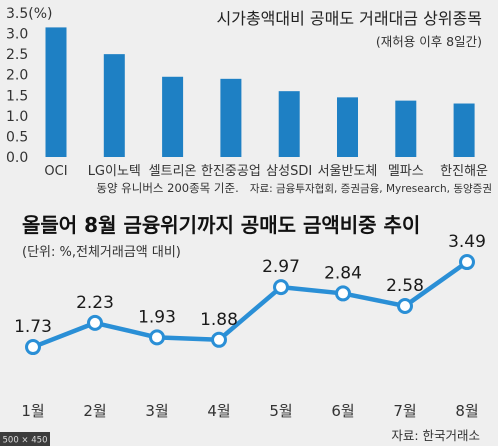  Describe the element at coordinates (231, 171) in the screenshot. I see `category-label: 한진중공업` at that location.